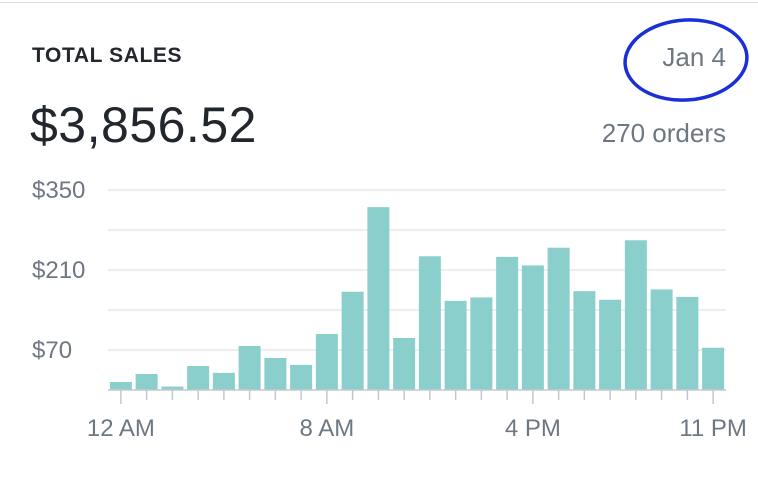 The image size is (758, 488). What do you see at coordinates (58, 270) in the screenshot?
I see `y-tick-label: $210` at bounding box center [58, 270].